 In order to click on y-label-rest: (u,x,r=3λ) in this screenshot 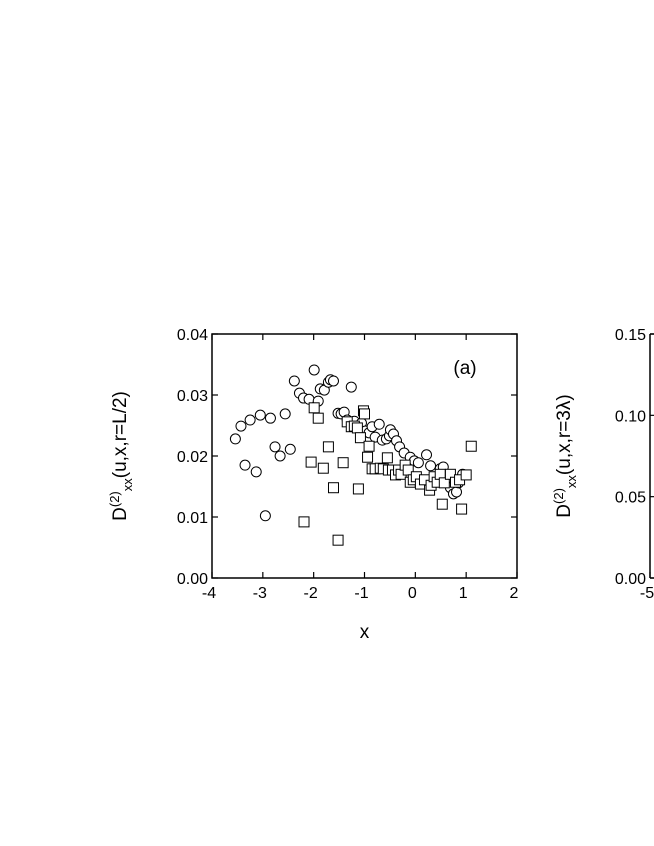, I will do `click(564, 434)`.